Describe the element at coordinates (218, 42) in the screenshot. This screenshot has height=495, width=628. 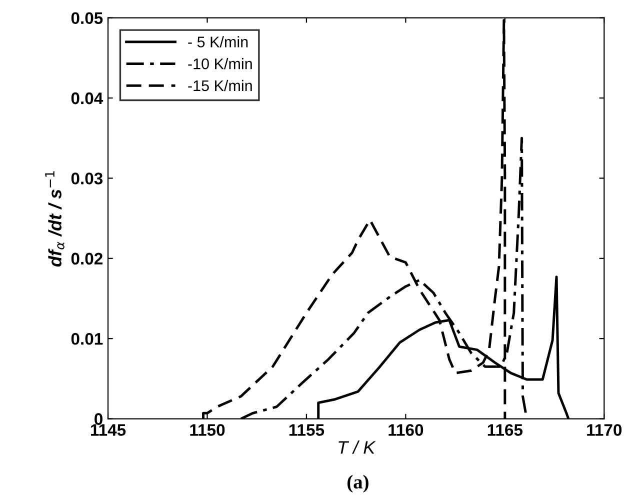
I see `legend-label: - 5 K/min` at that location.